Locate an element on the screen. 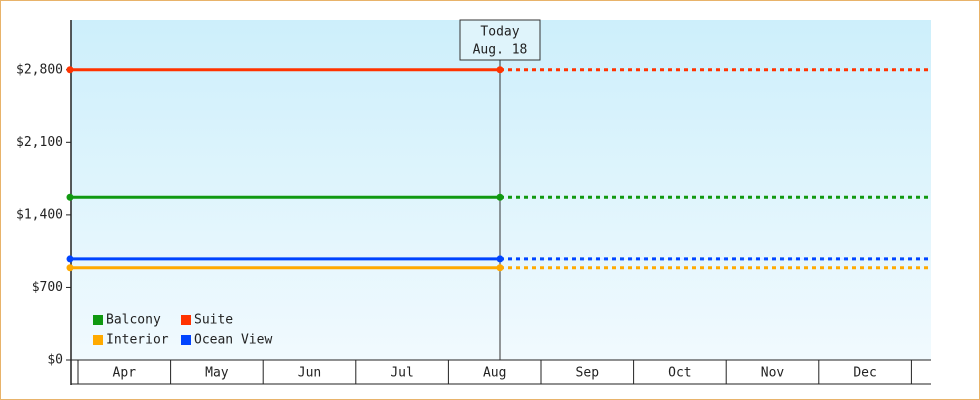 Image resolution: width=980 pixels, height=400 pixels. x-tick-label: Jul is located at coordinates (401, 373).